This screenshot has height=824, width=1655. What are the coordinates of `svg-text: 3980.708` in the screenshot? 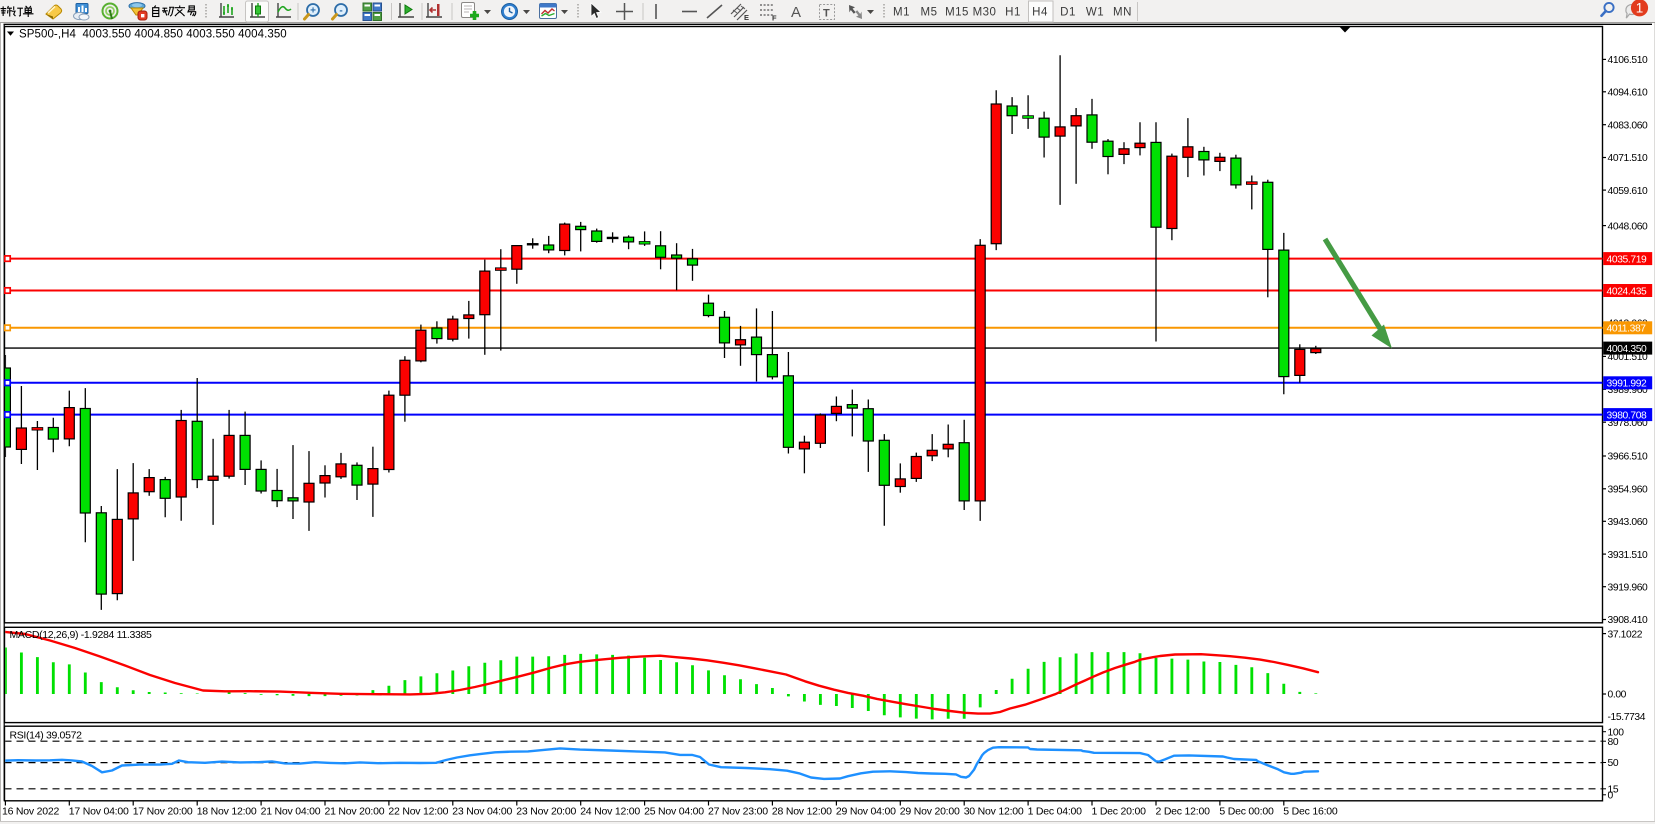 It's located at (1627, 416).